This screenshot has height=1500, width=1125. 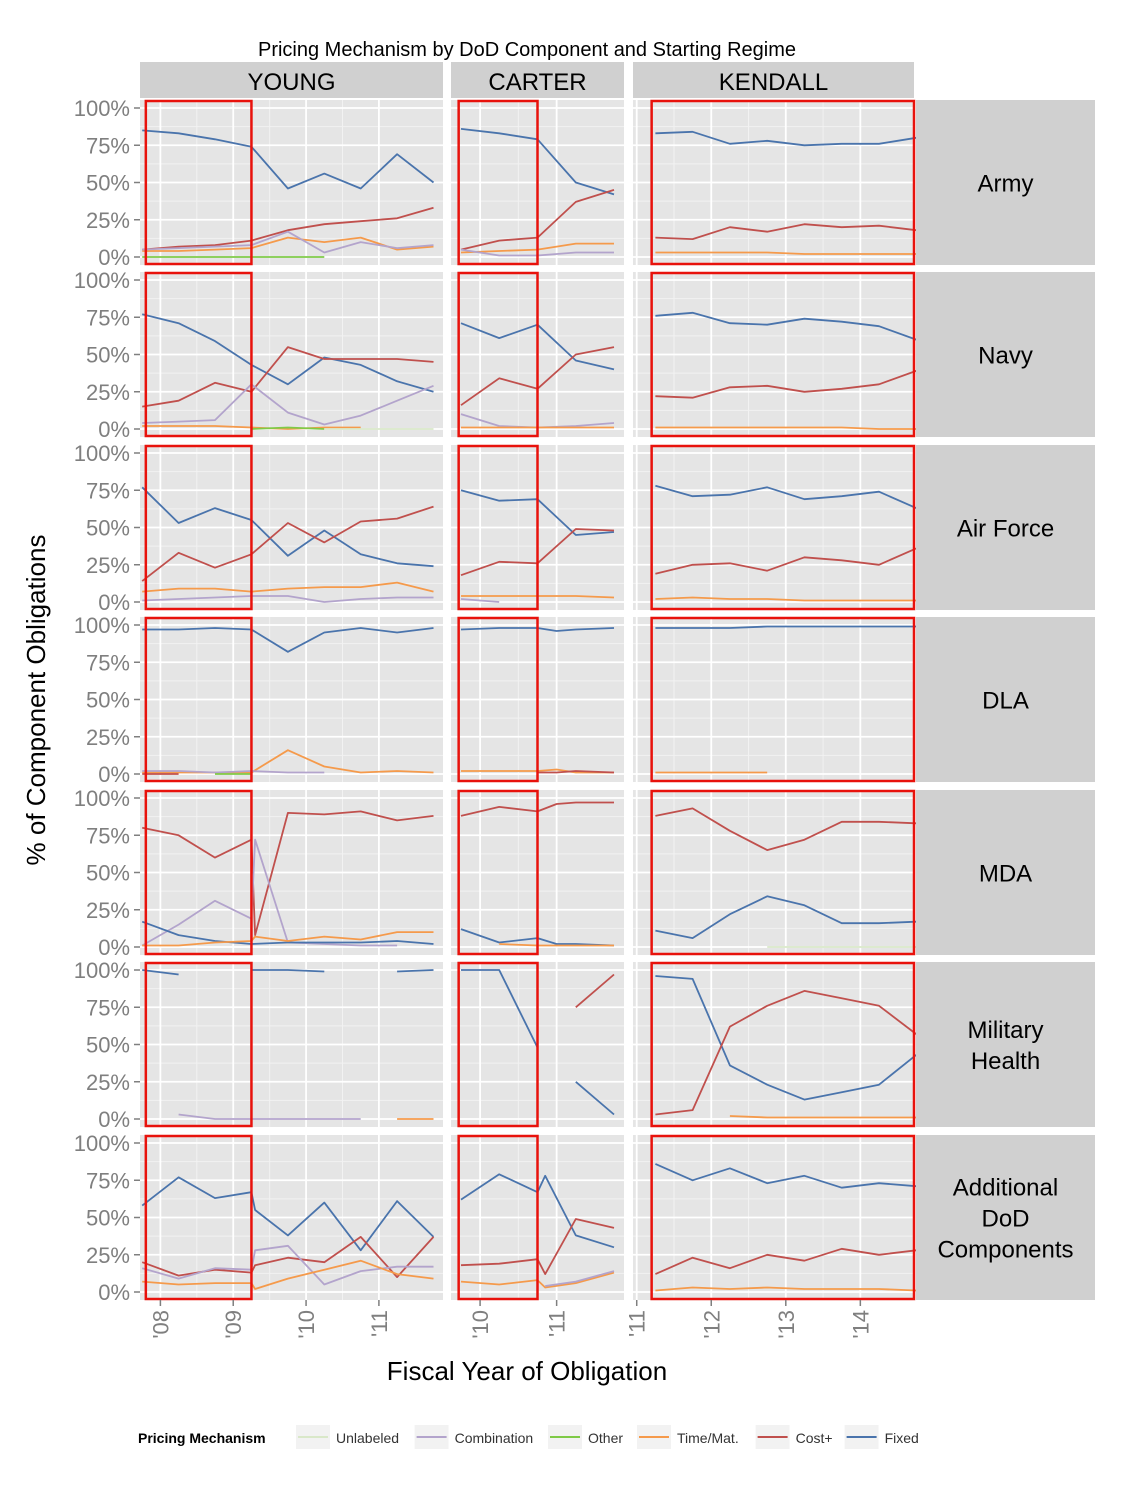 What do you see at coordinates (775, 699) in the screenshot?
I see `panel-dla-kendall` at bounding box center [775, 699].